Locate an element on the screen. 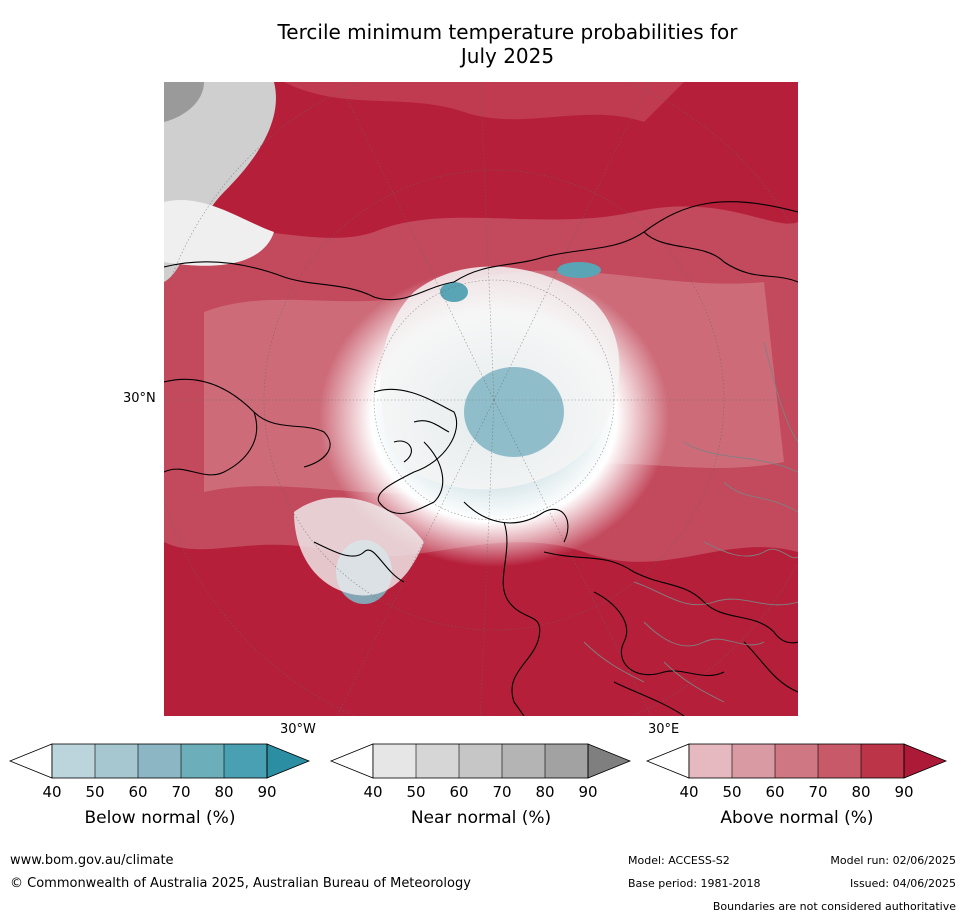 The width and height of the screenshot is (965, 919). footer-base-period: Base period: 1981-2018 is located at coordinates (694, 883).